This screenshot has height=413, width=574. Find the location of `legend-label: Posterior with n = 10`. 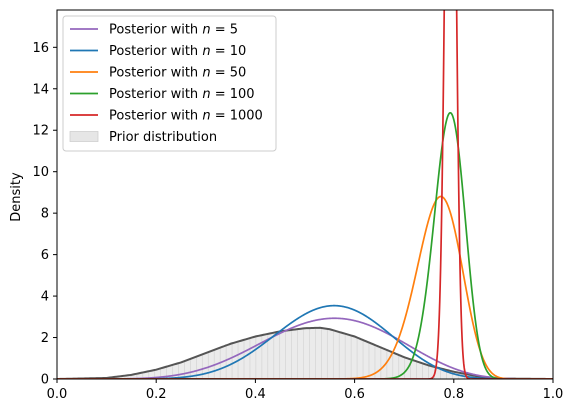

legend-label: Posterior with n = 10 is located at coordinates (177, 51).